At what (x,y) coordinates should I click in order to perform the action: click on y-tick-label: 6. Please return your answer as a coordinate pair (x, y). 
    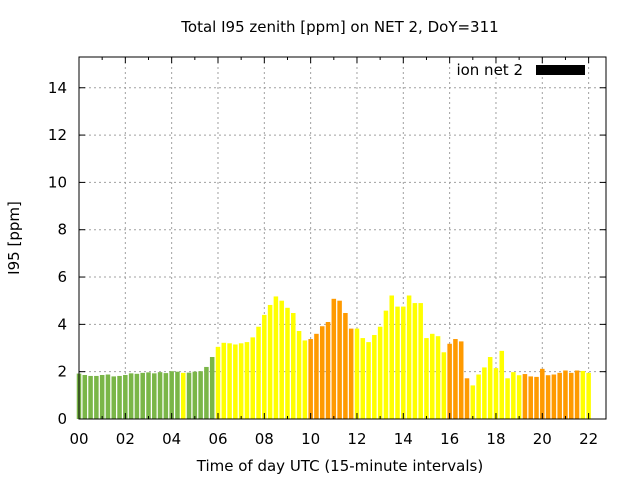
    Looking at the image, I should click on (62, 277).